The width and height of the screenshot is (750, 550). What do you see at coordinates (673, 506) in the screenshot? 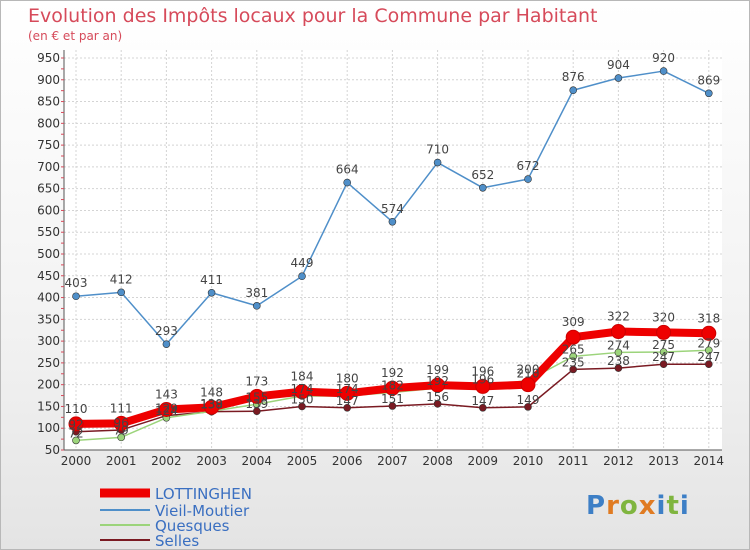
I see `logo-letter: t` at bounding box center [673, 506].